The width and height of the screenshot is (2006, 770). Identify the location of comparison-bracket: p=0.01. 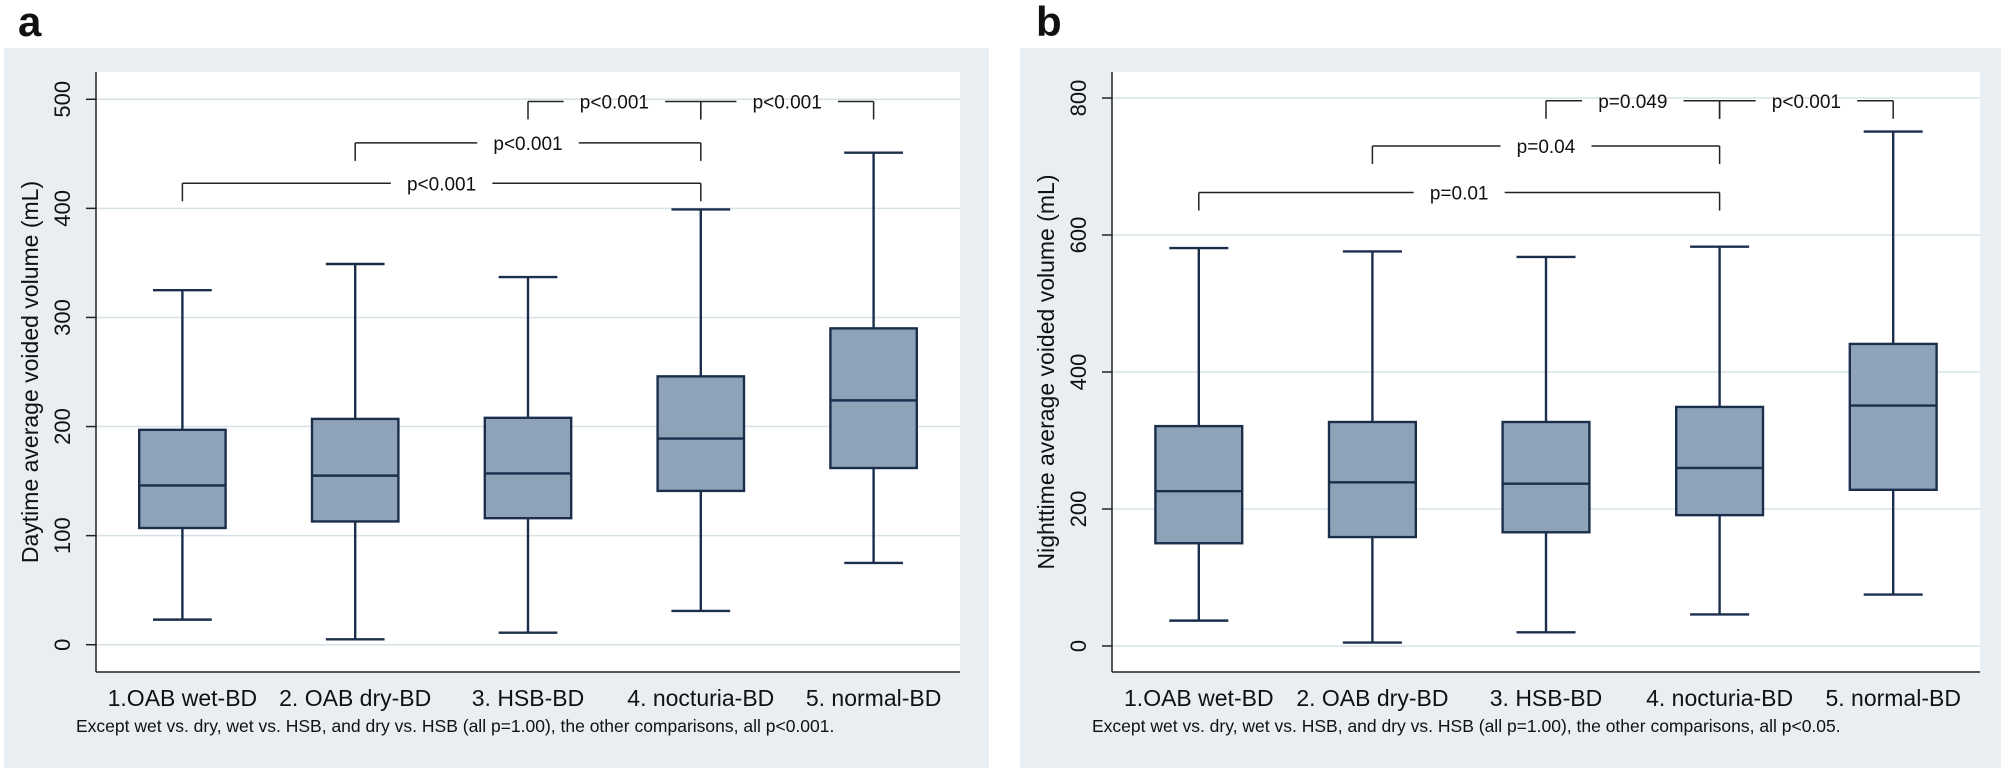
(1459, 197).